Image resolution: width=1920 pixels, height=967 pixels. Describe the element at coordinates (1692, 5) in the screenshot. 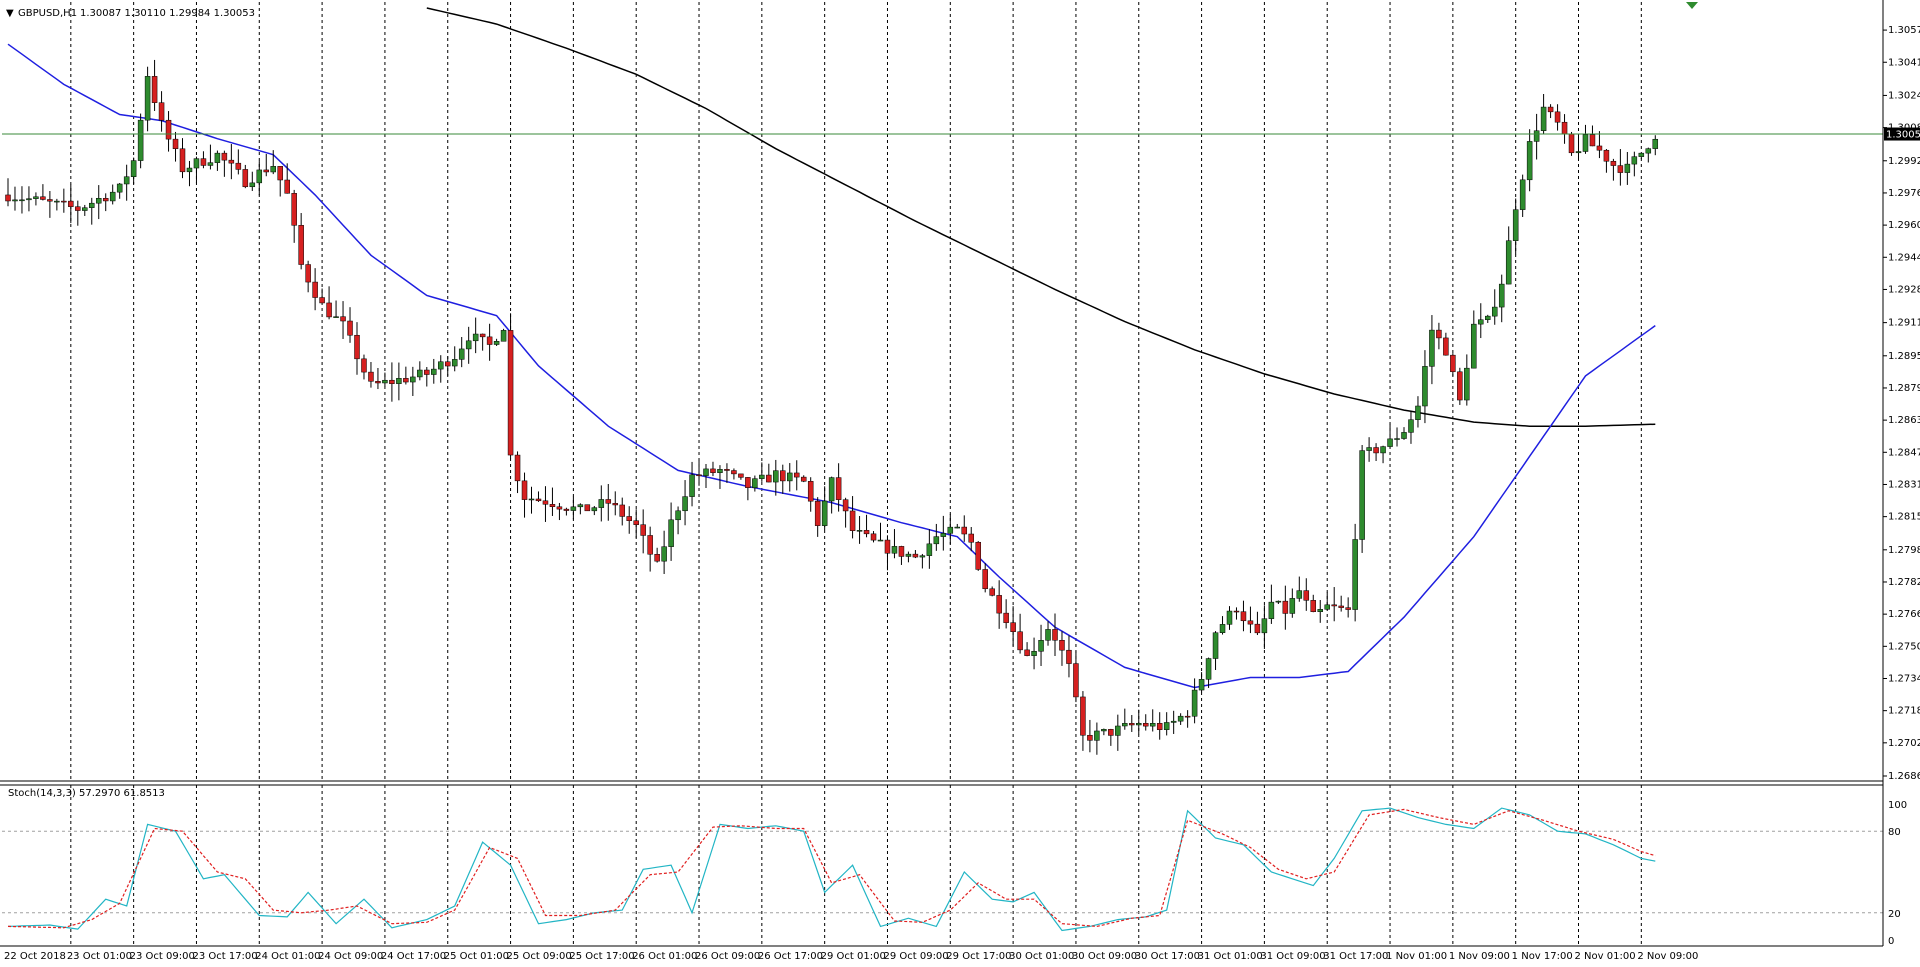

I see `shift-marker-icon` at that location.